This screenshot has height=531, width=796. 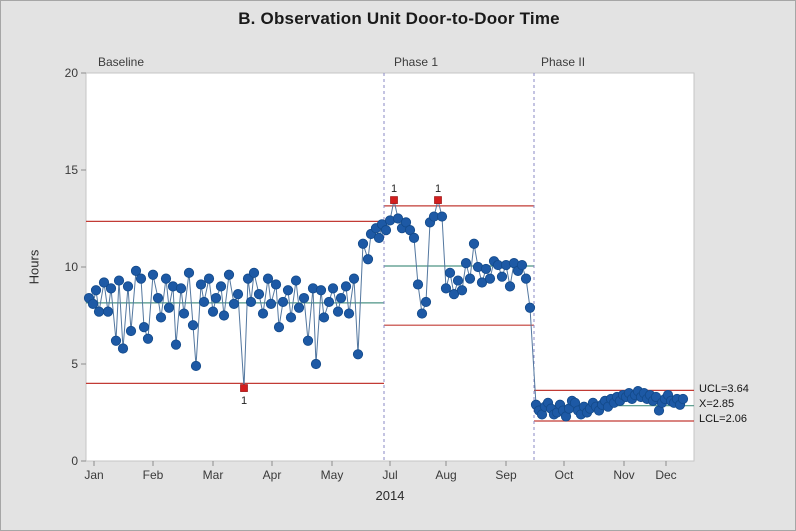 I want to click on y-tick-label: 10, so click(x=72, y=267).